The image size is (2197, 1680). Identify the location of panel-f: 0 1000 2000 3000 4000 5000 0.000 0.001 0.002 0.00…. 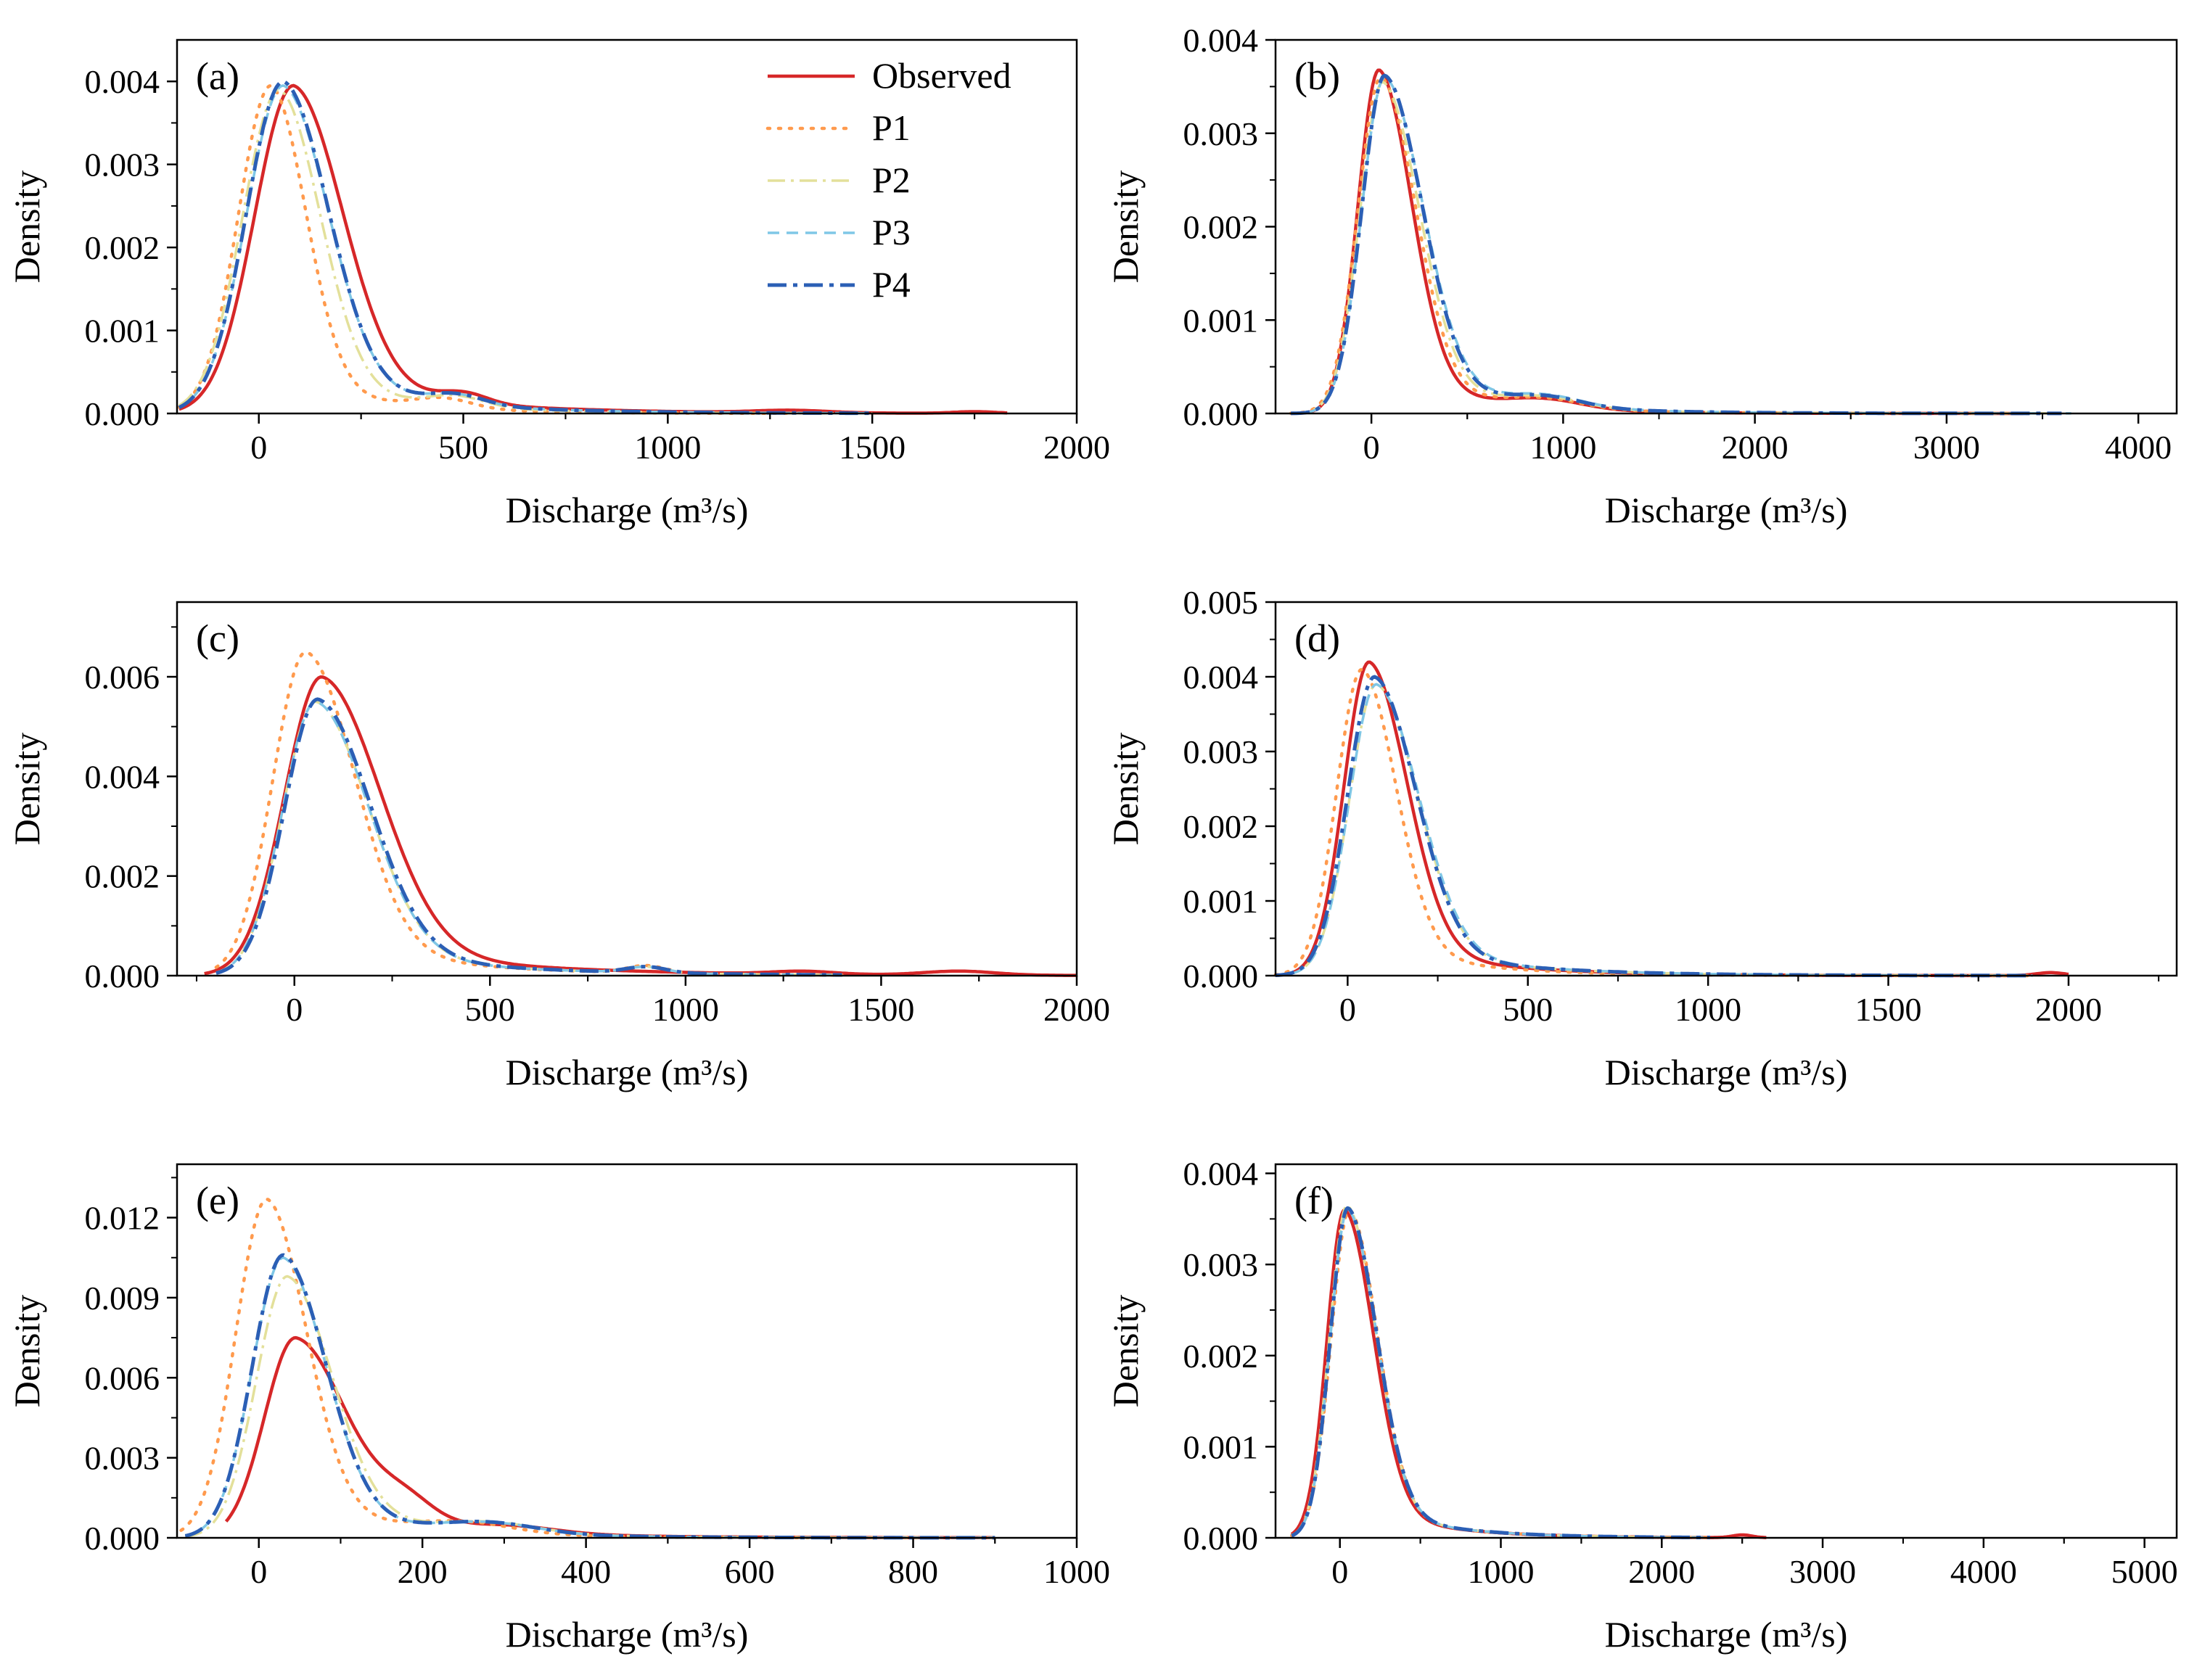
(1641, 1405).